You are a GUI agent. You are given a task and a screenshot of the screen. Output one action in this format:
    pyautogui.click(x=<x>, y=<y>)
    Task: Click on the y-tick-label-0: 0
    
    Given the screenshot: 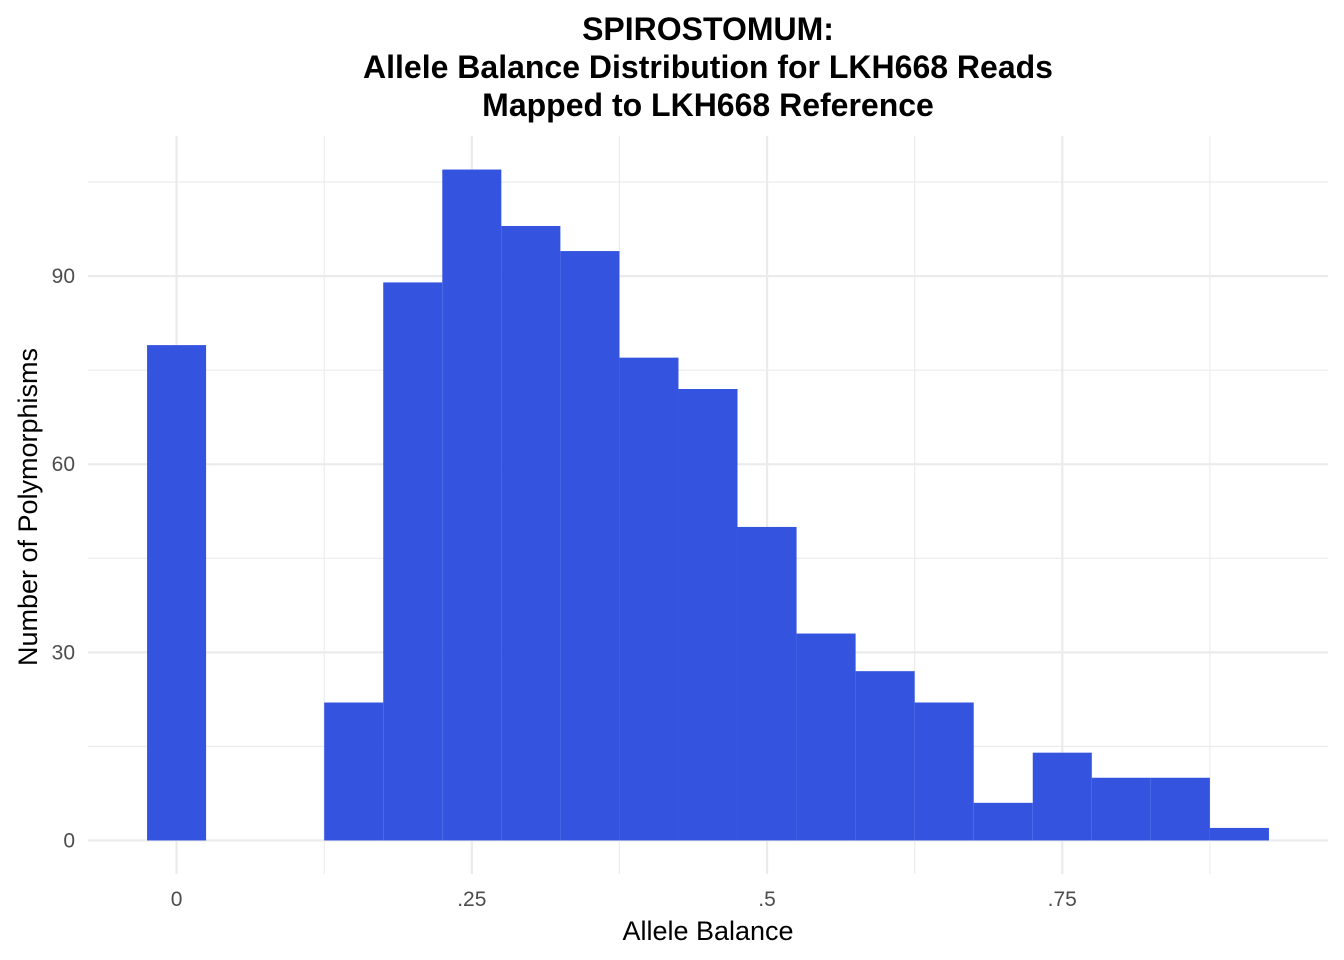 What is the action you would take?
    pyautogui.click(x=69, y=840)
    